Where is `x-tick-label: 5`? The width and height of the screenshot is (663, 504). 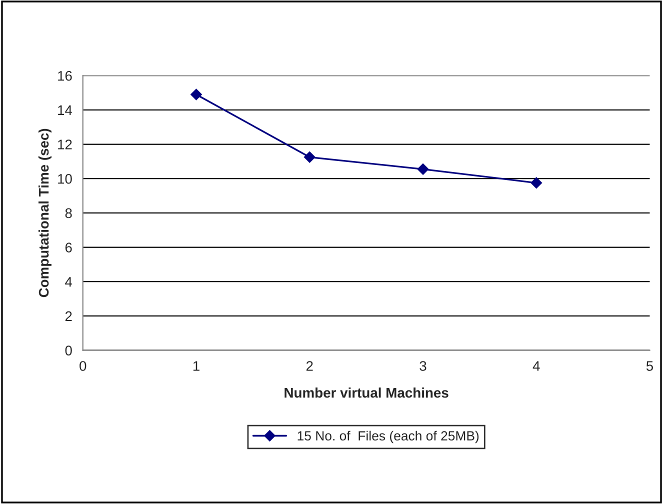 x-tick-label: 5 is located at coordinates (650, 366).